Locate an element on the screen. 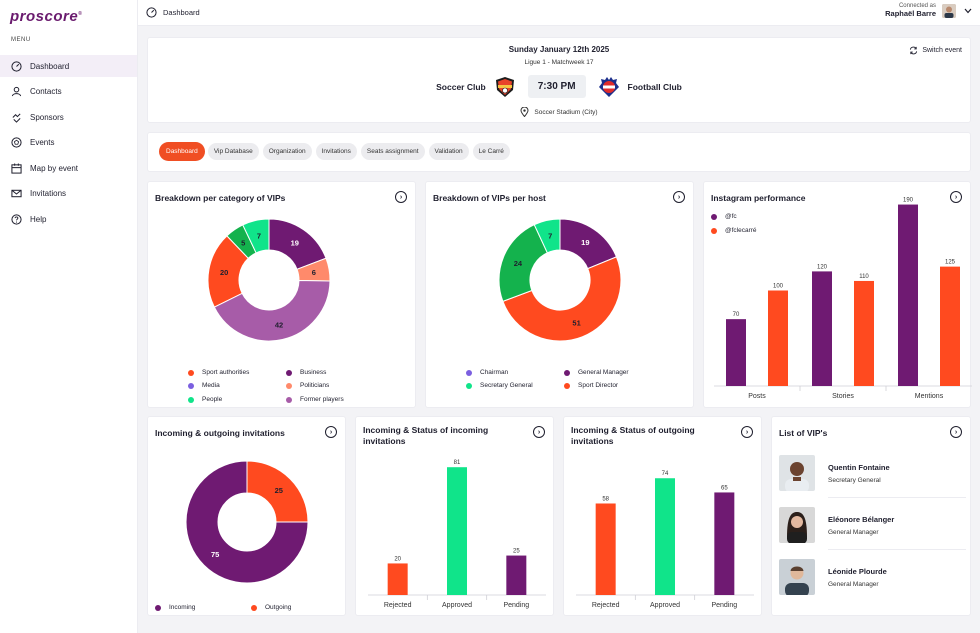 The height and width of the screenshot is (633, 980). sidebar-item-dashboard: Dashboard is located at coordinates (68, 66).